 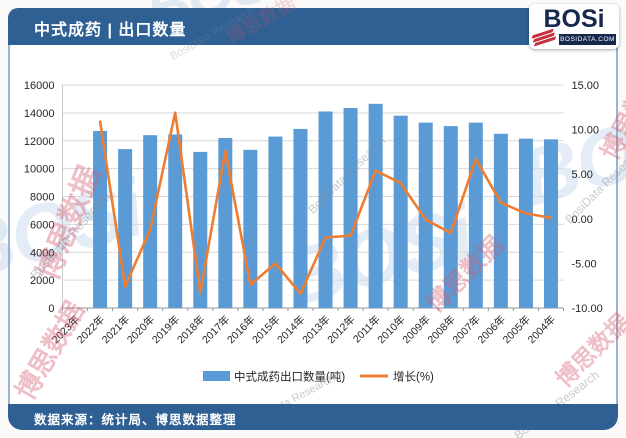 What do you see at coordinates (413, 377) in the screenshot?
I see `legend-label-line: 增长(%)` at bounding box center [413, 377].